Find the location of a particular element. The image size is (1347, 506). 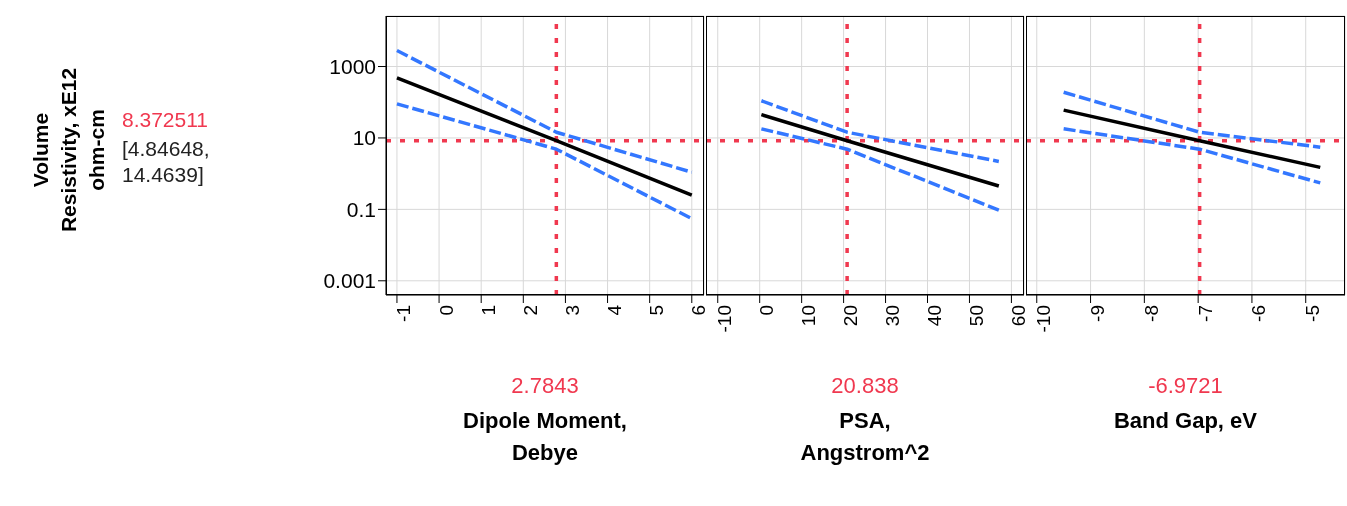

ref-line-label: 8.372511 is located at coordinates (165, 120).